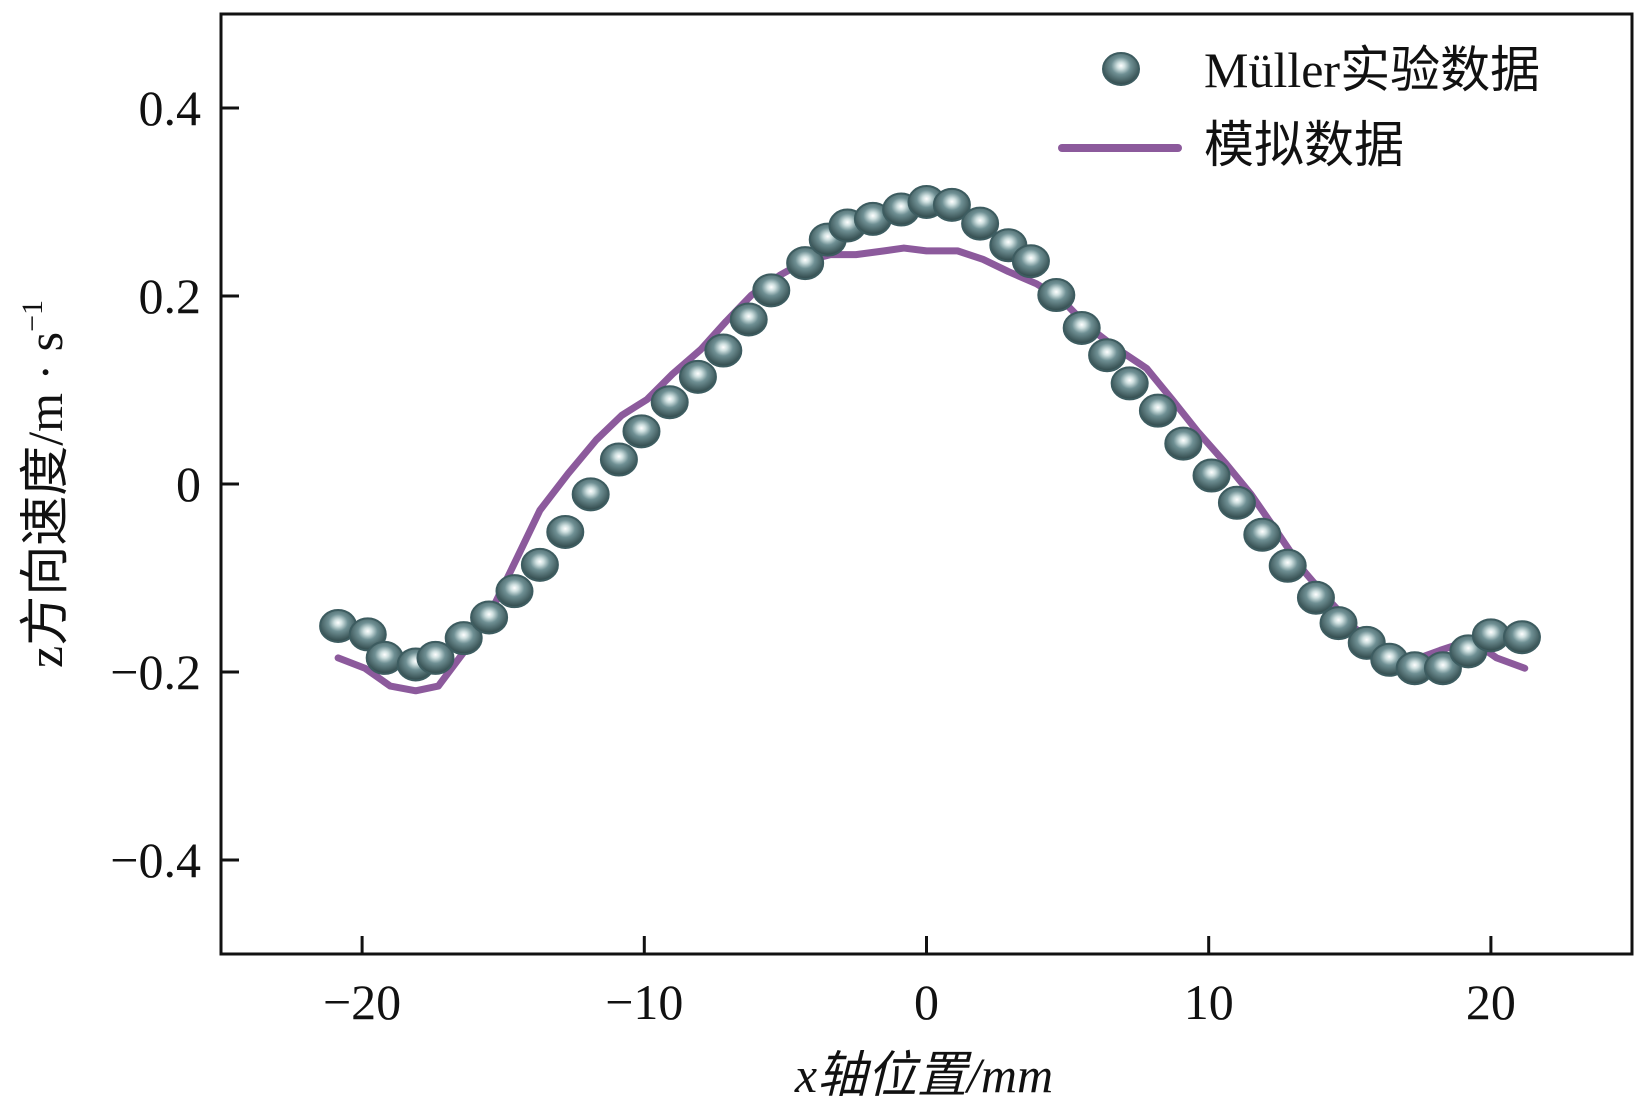  I want to click on y-tick-label: 0.4, so click(170, 108).